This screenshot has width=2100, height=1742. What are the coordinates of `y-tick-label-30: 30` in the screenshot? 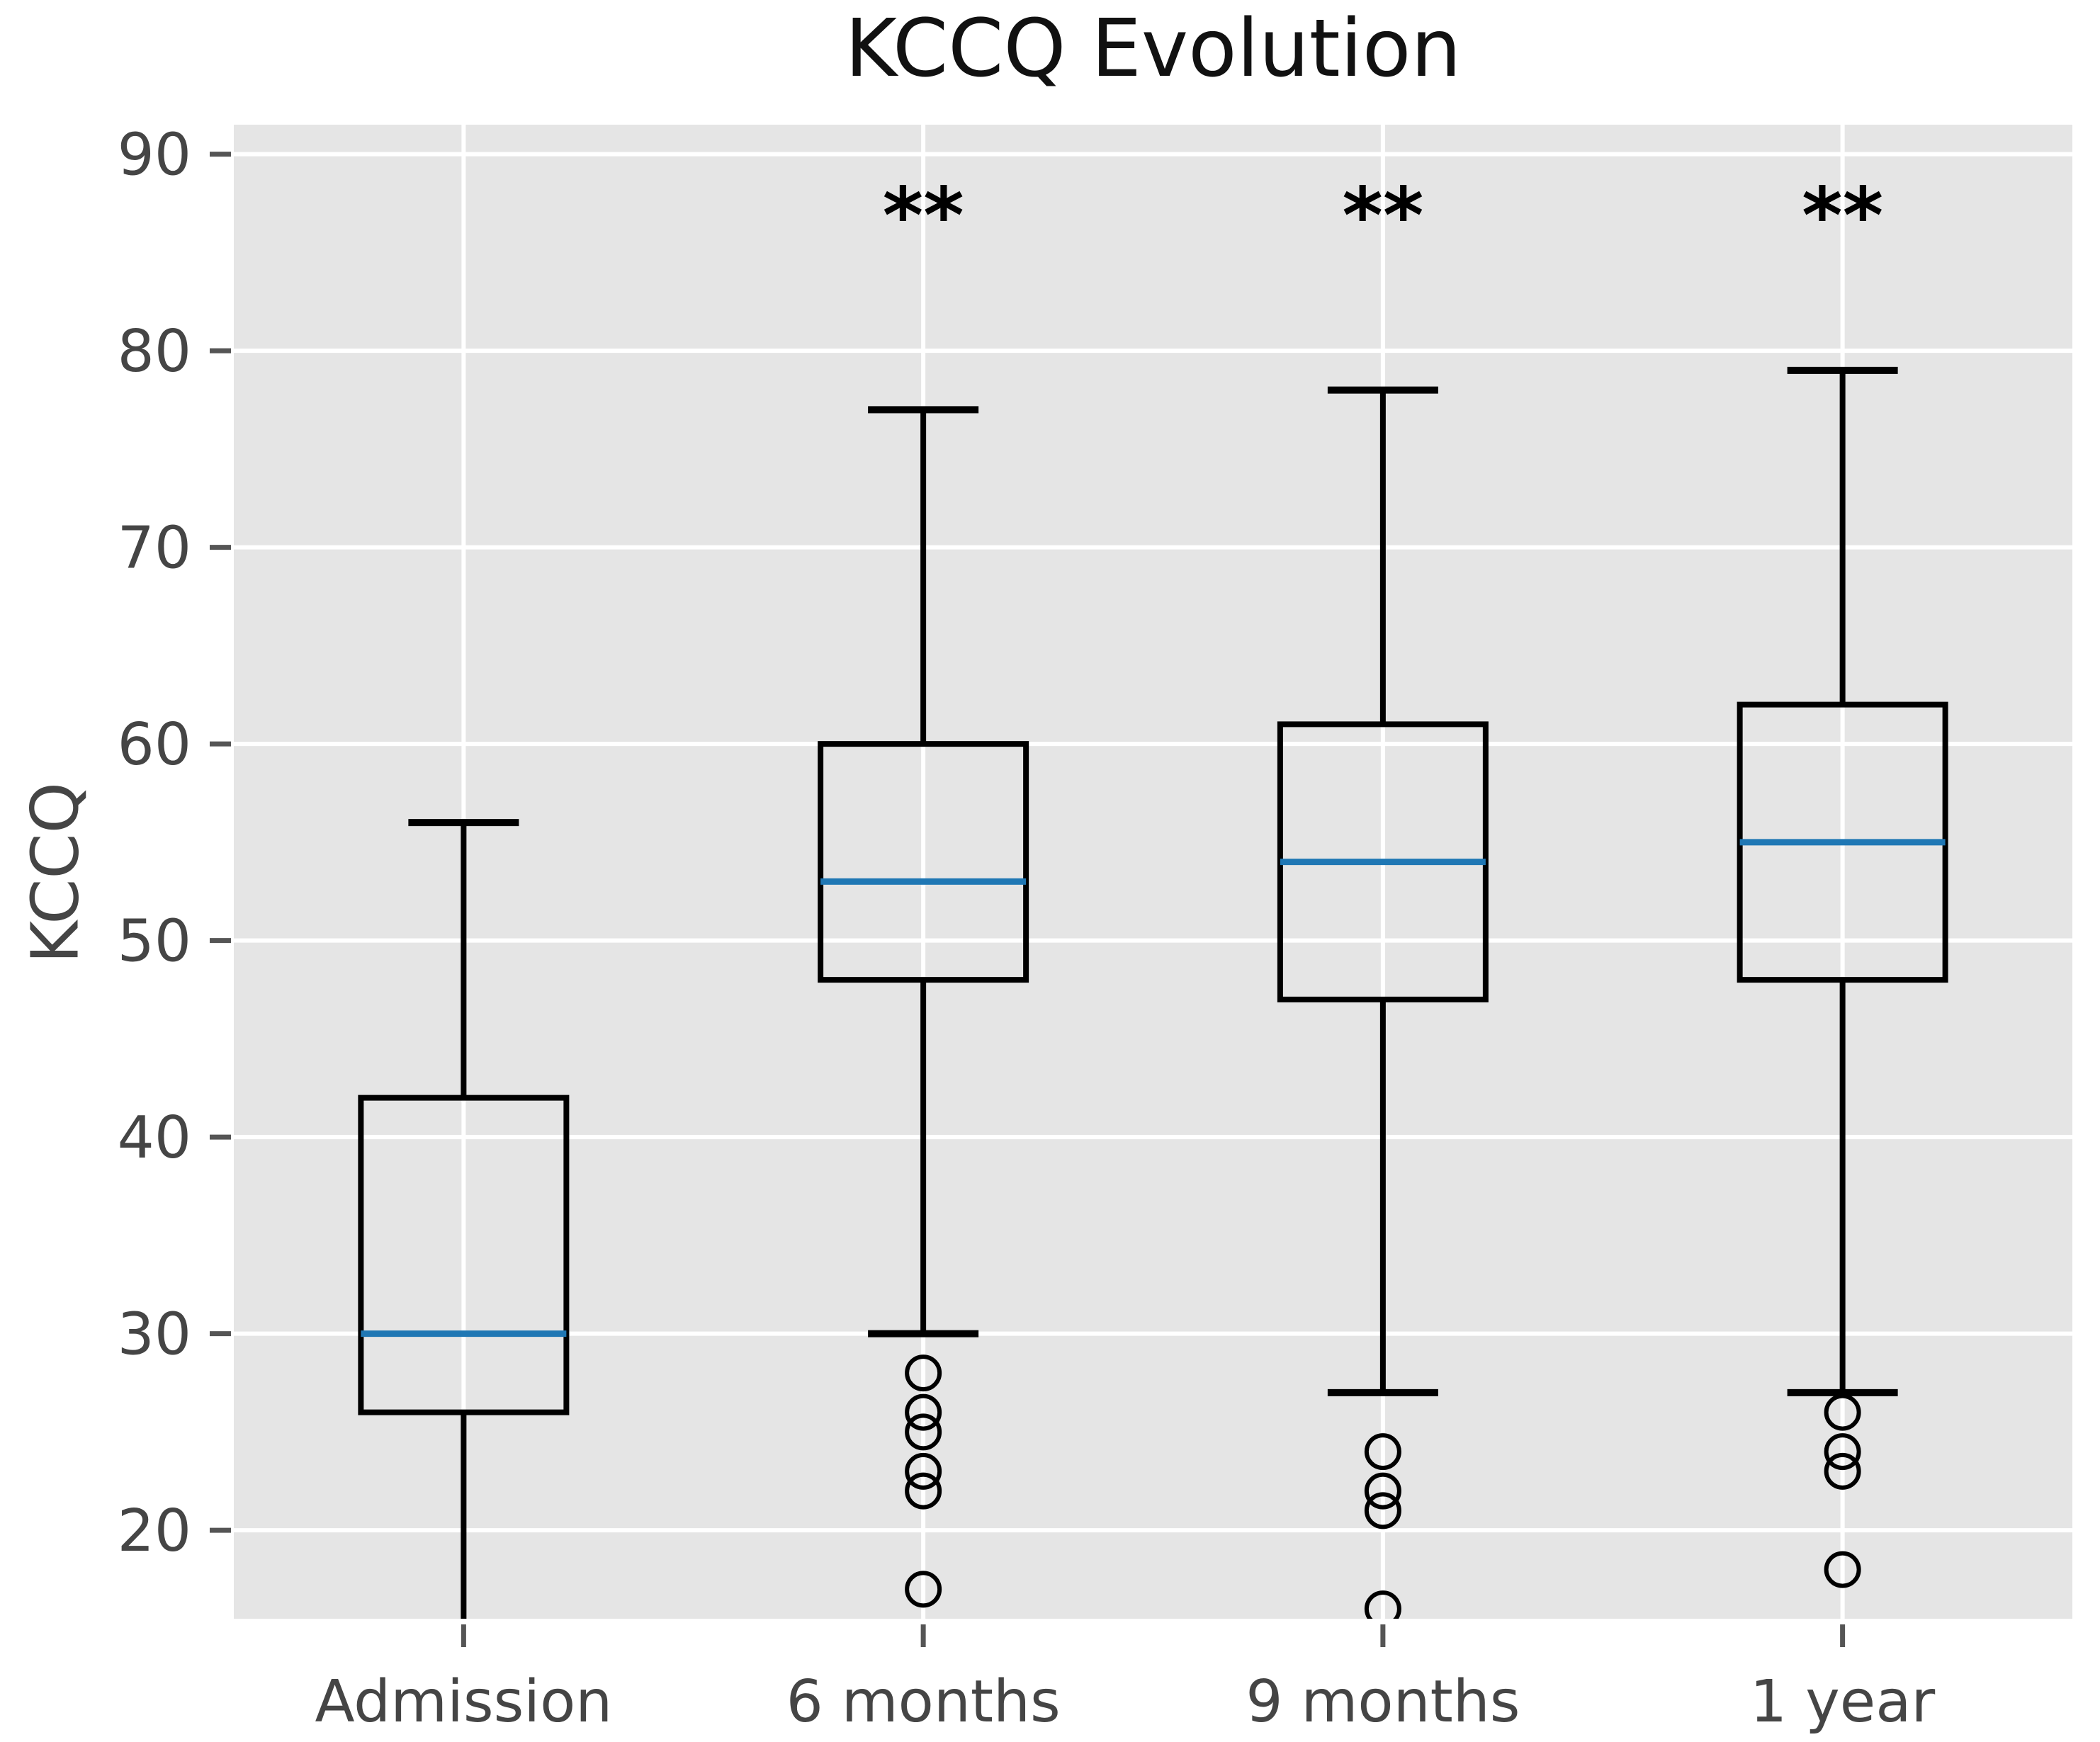 It's located at (155, 1335).